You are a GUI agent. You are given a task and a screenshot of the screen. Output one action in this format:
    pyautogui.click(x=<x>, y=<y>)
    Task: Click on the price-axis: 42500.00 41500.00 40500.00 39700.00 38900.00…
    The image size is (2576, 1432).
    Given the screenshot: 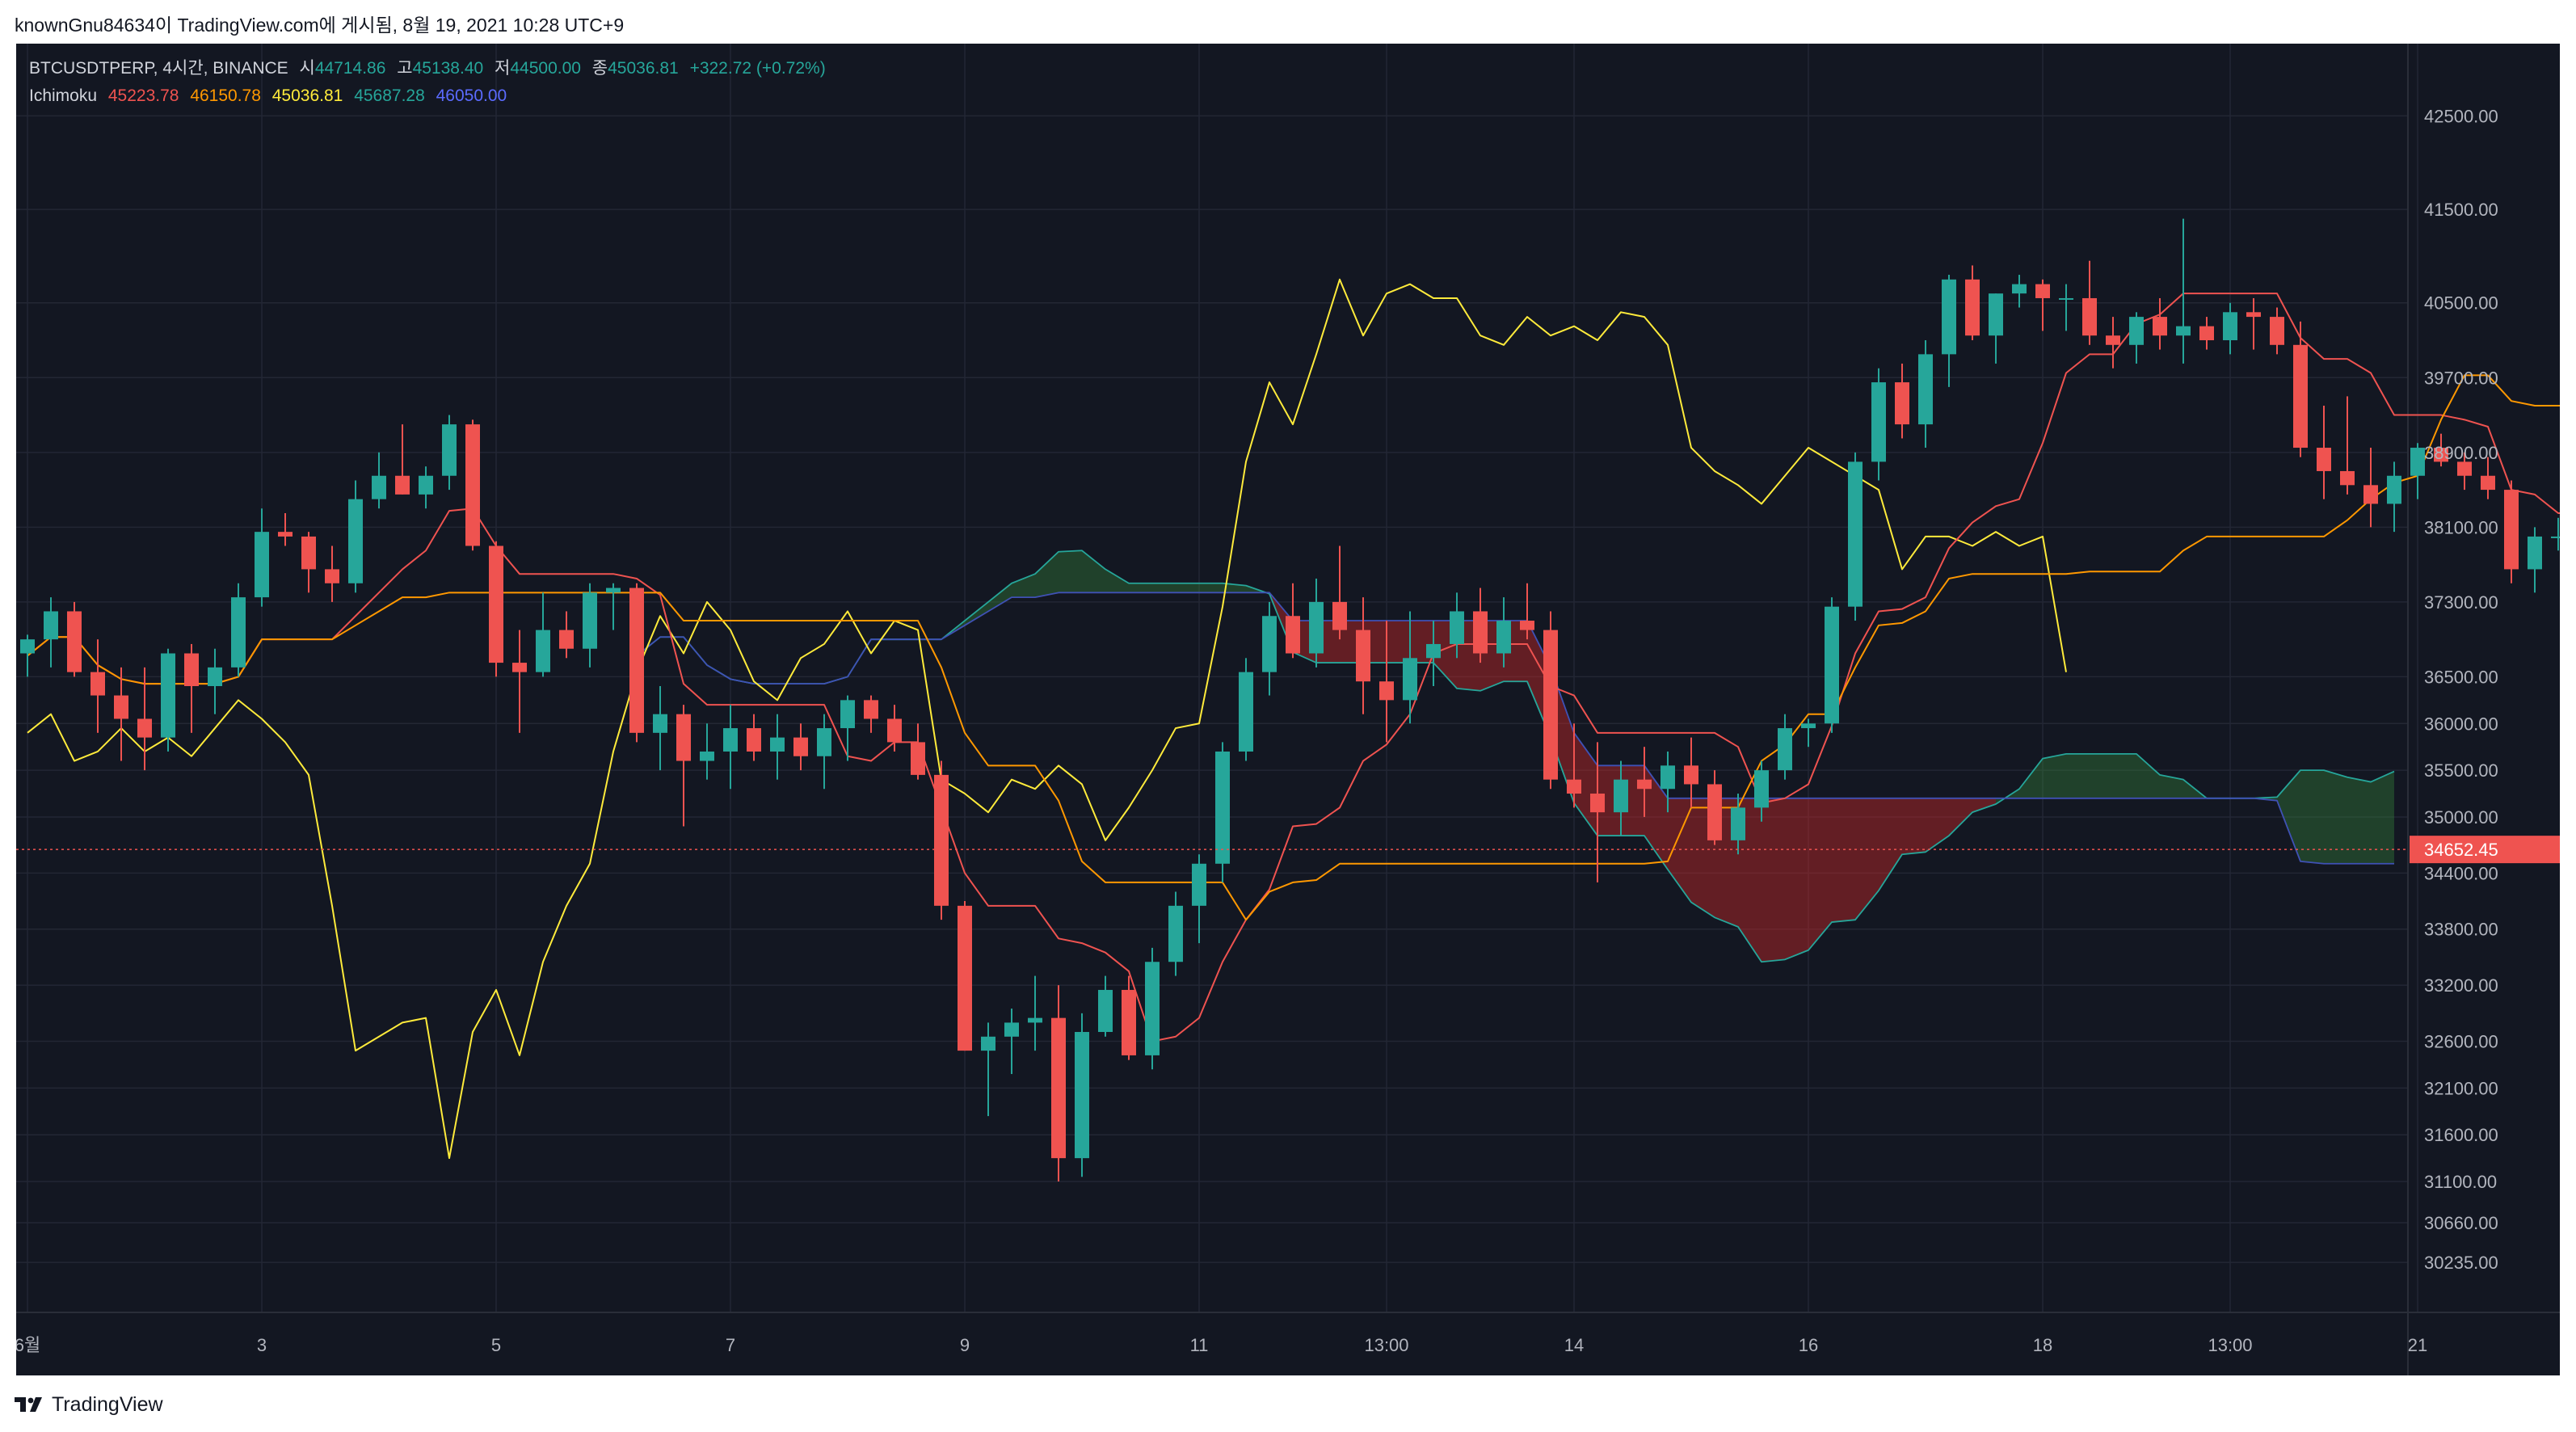 What is the action you would take?
    pyautogui.click(x=2461, y=690)
    